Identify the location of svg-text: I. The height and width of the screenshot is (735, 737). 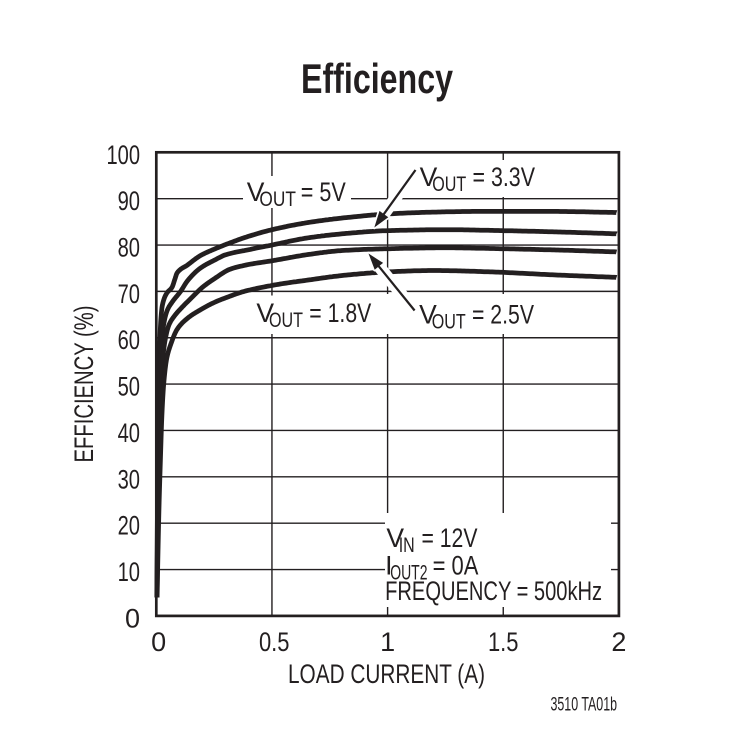
(388, 565).